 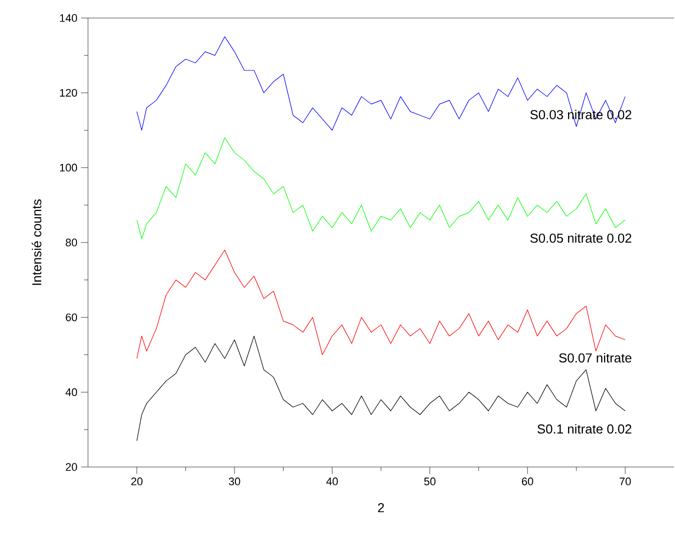 I want to click on y-tick-label: 20, so click(x=72, y=467).